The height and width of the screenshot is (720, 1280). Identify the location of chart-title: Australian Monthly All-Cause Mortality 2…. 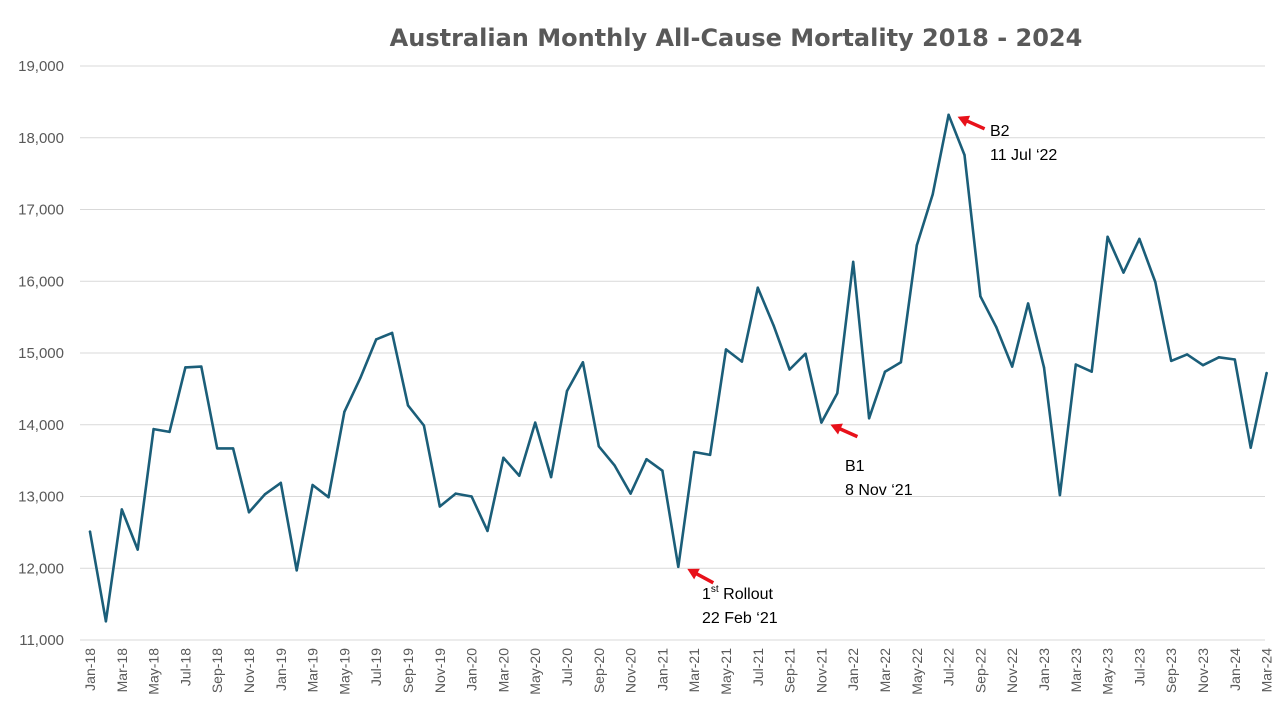
(736, 38).